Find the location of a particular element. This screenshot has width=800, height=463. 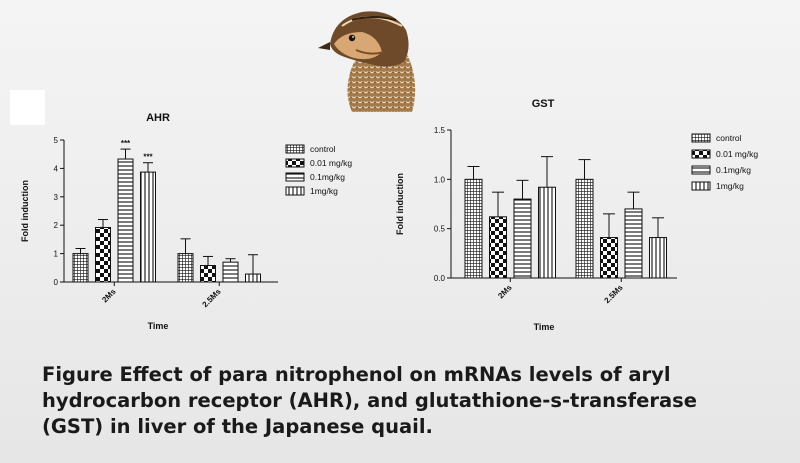

quail-head-image is located at coordinates (367, 61).